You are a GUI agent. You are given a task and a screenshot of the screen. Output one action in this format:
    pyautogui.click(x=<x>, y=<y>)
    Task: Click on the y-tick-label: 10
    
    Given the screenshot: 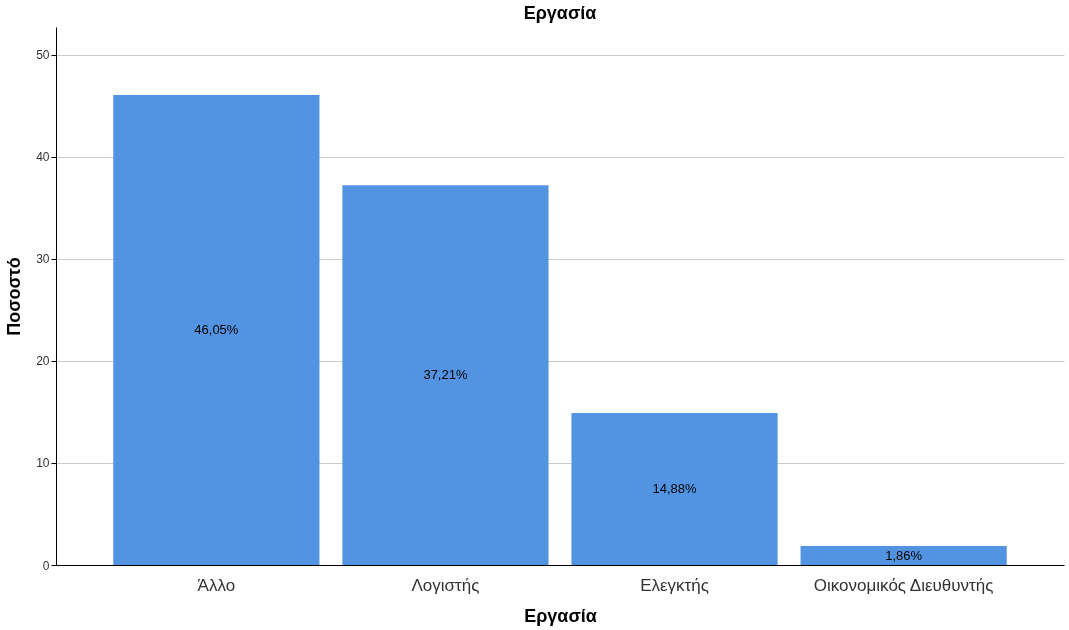 What is the action you would take?
    pyautogui.click(x=43, y=463)
    